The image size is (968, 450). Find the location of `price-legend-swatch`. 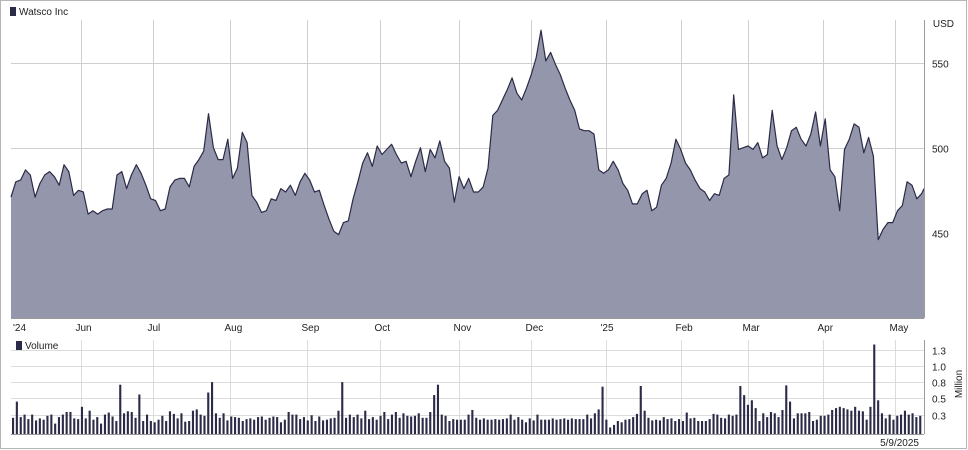

price-legend-swatch is located at coordinates (13, 11).